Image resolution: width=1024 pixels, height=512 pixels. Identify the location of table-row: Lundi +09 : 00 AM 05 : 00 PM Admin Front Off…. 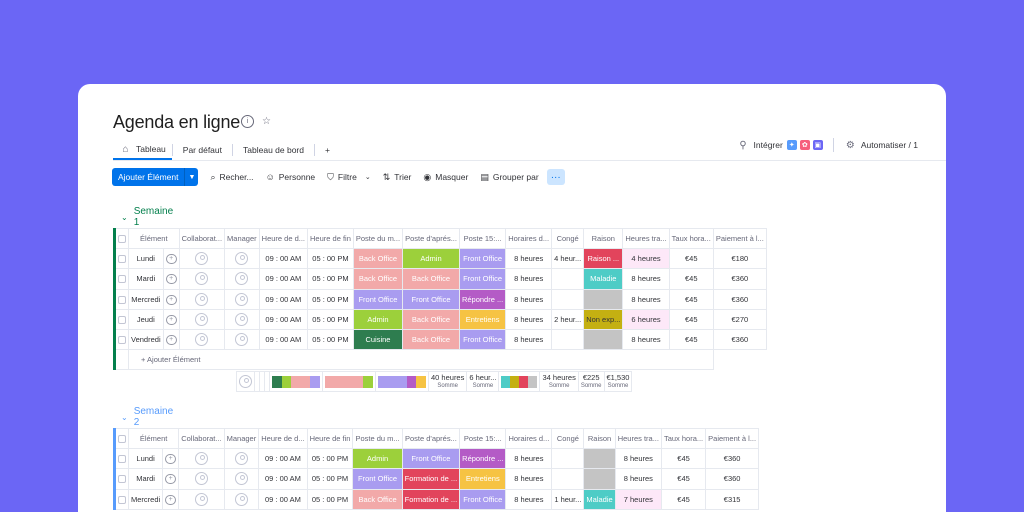
(437, 459).